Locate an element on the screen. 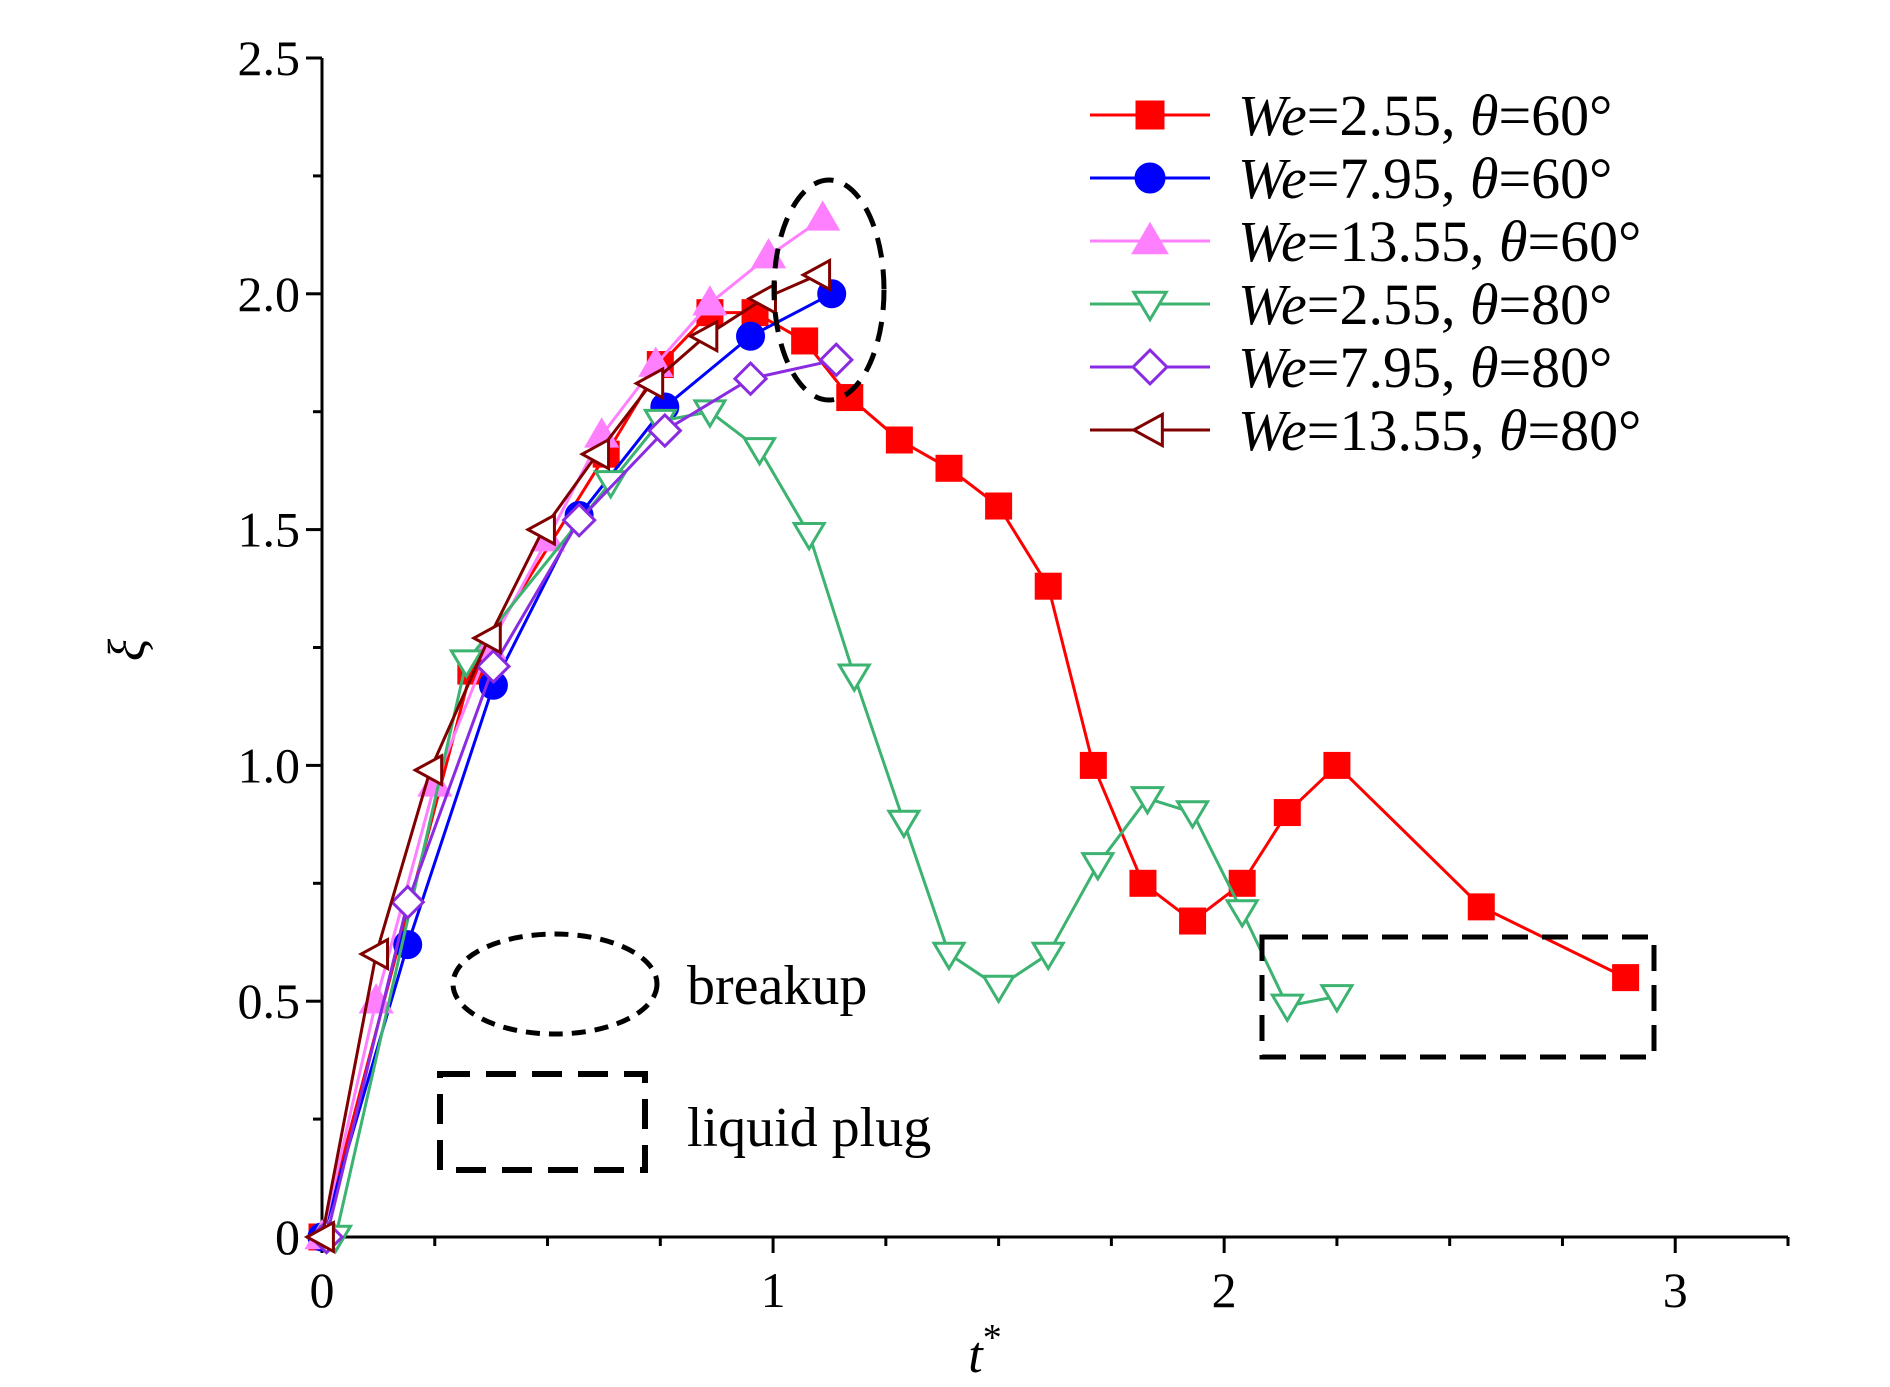  x-tick-label: 2 is located at coordinates (1224, 1290).